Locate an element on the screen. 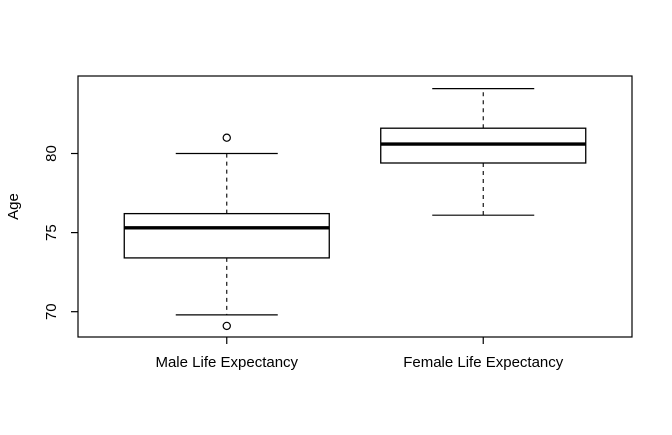 Image resolution: width=672 pixels, height=435 pixels. x-category-label-female: Female Life Expectancy is located at coordinates (483, 362).